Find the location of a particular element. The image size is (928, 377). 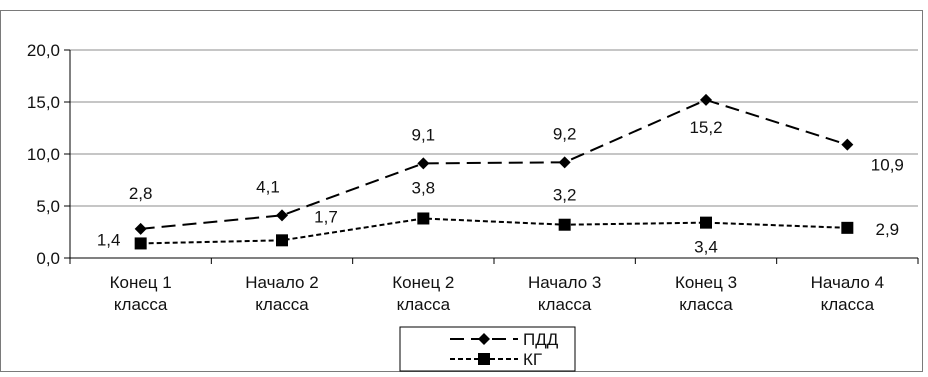

y-tick-label: 10,0 is located at coordinates (43, 154).